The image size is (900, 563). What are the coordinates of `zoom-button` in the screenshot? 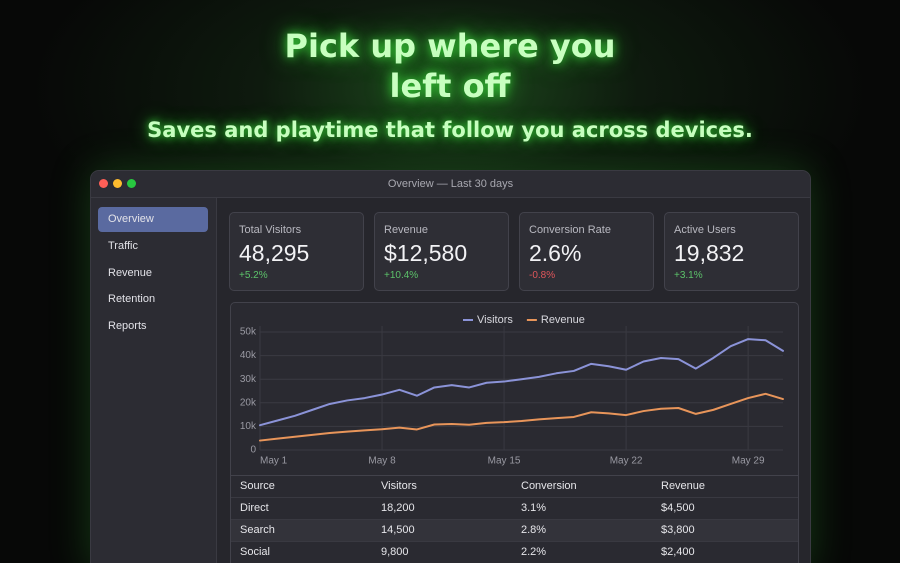 It's located at (131, 183).